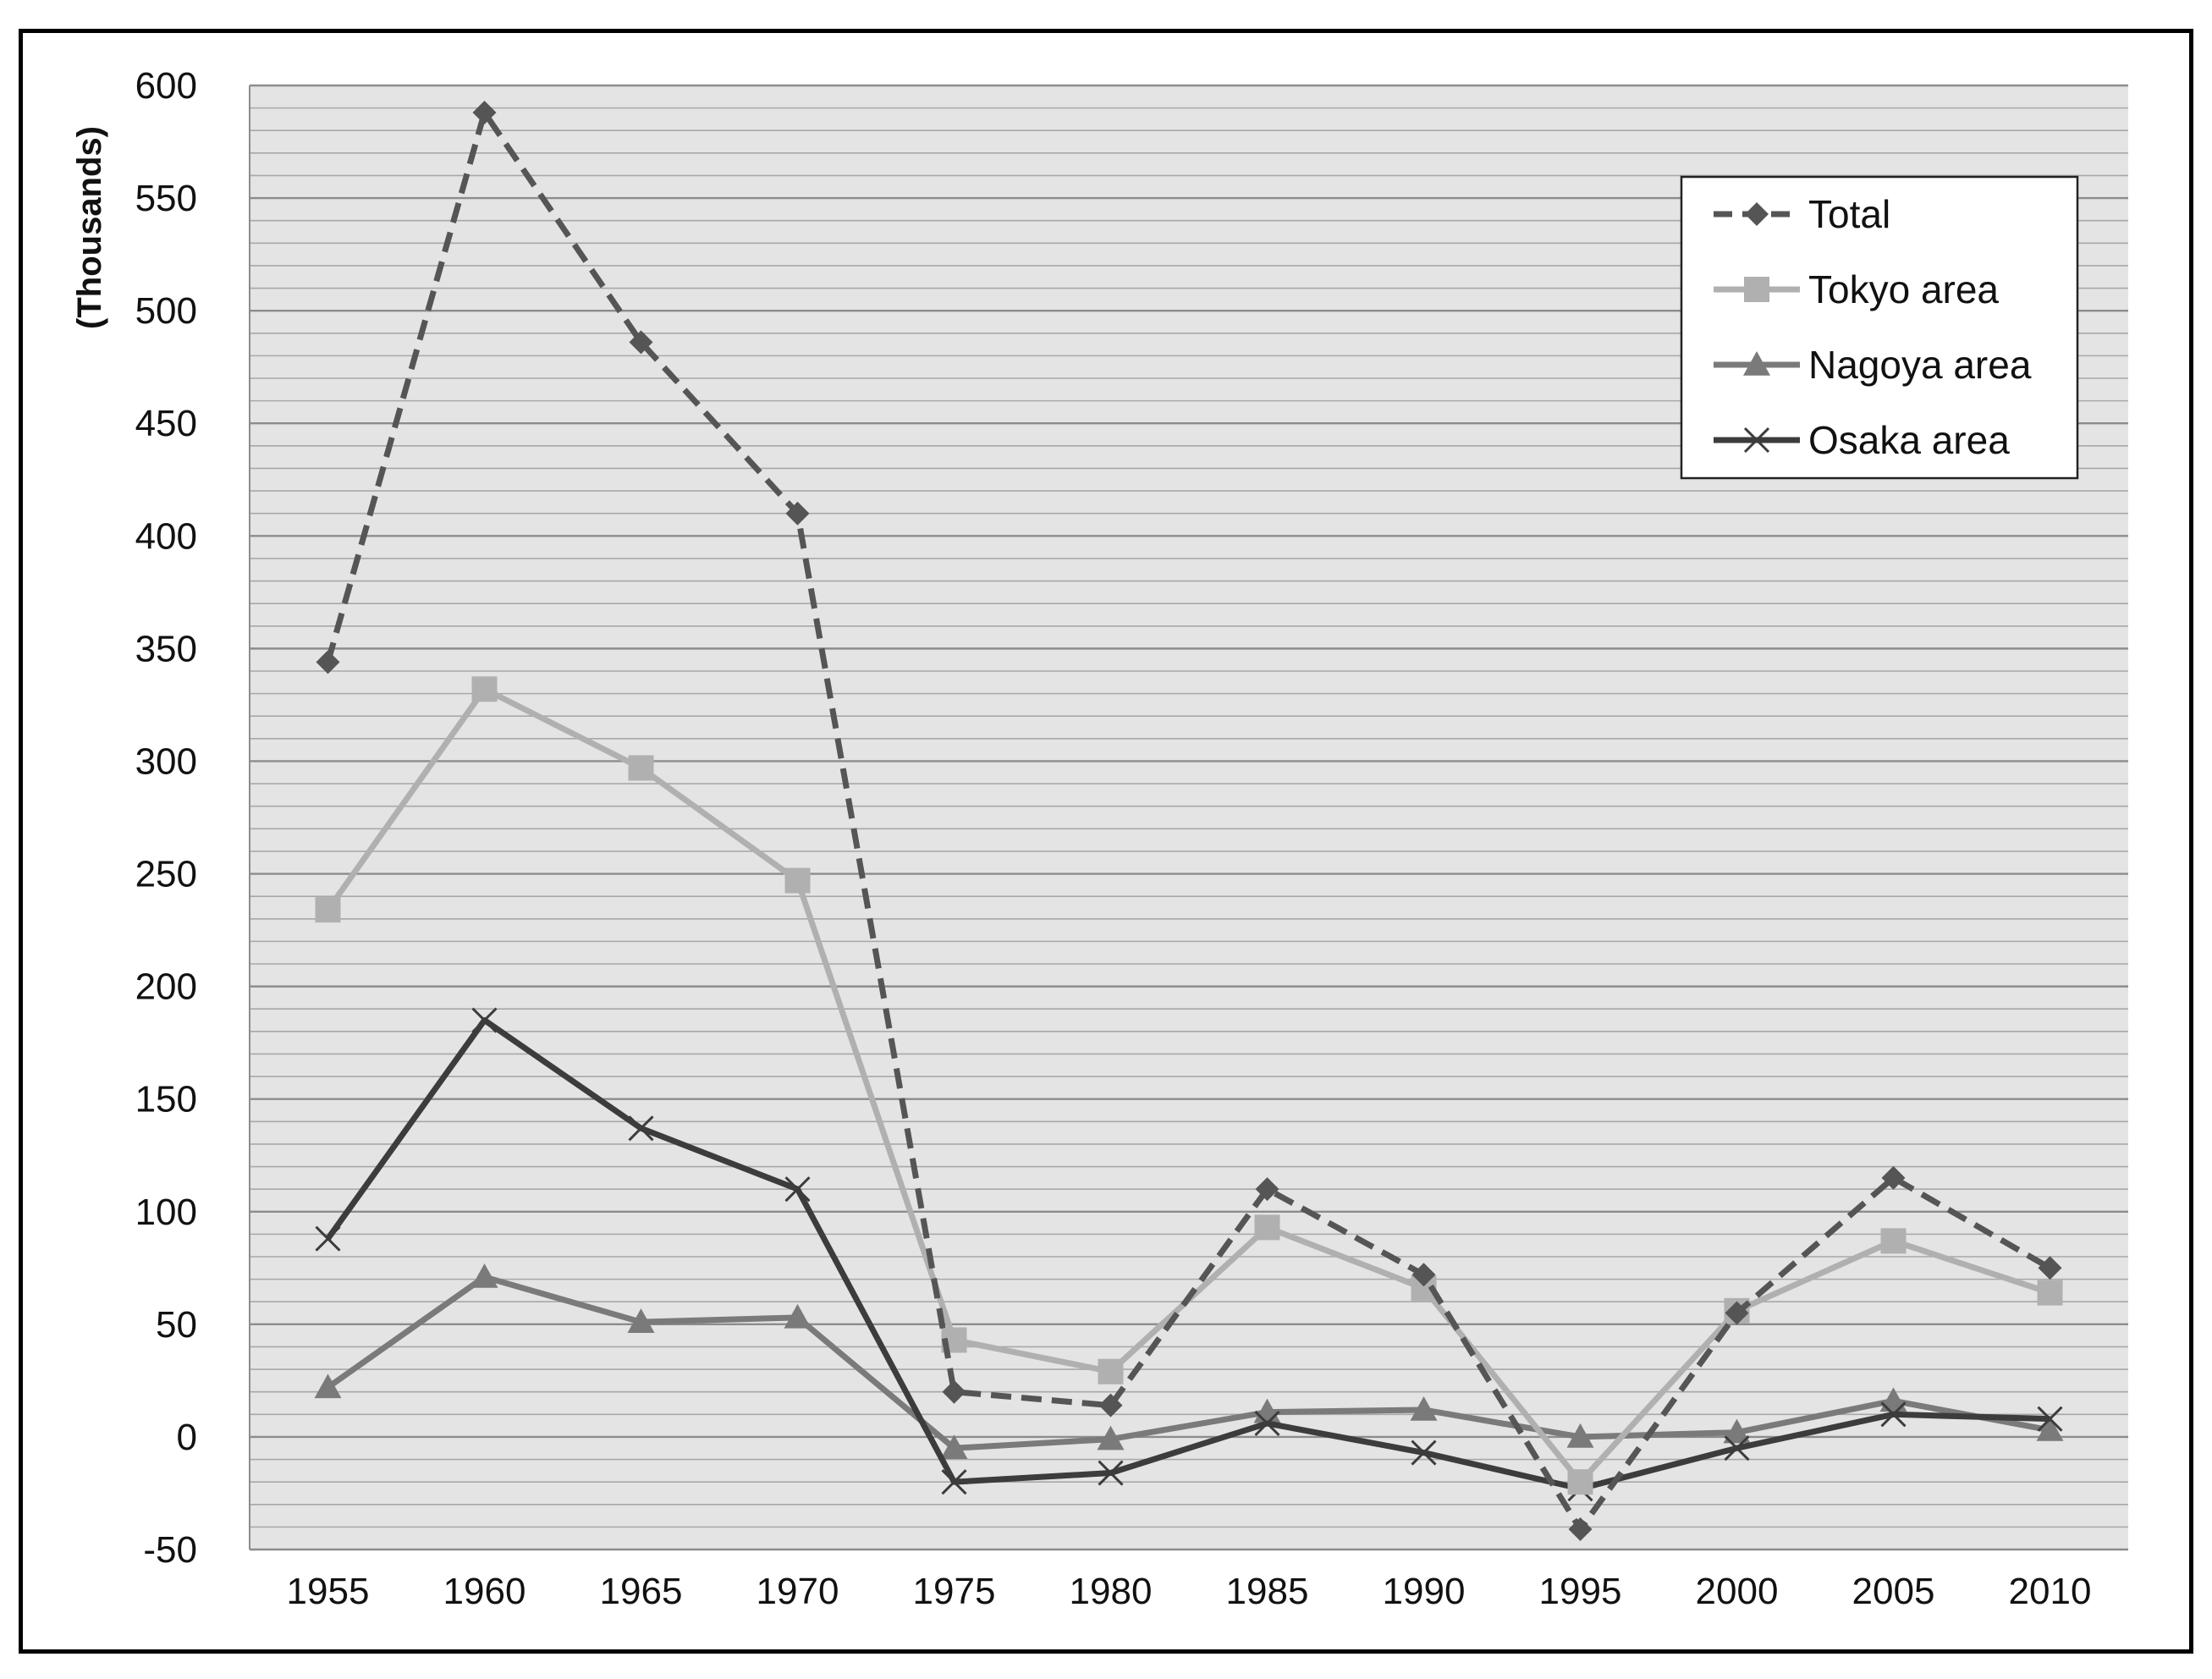  What do you see at coordinates (187, 1438) in the screenshot?
I see `y-tick-label: 0` at bounding box center [187, 1438].